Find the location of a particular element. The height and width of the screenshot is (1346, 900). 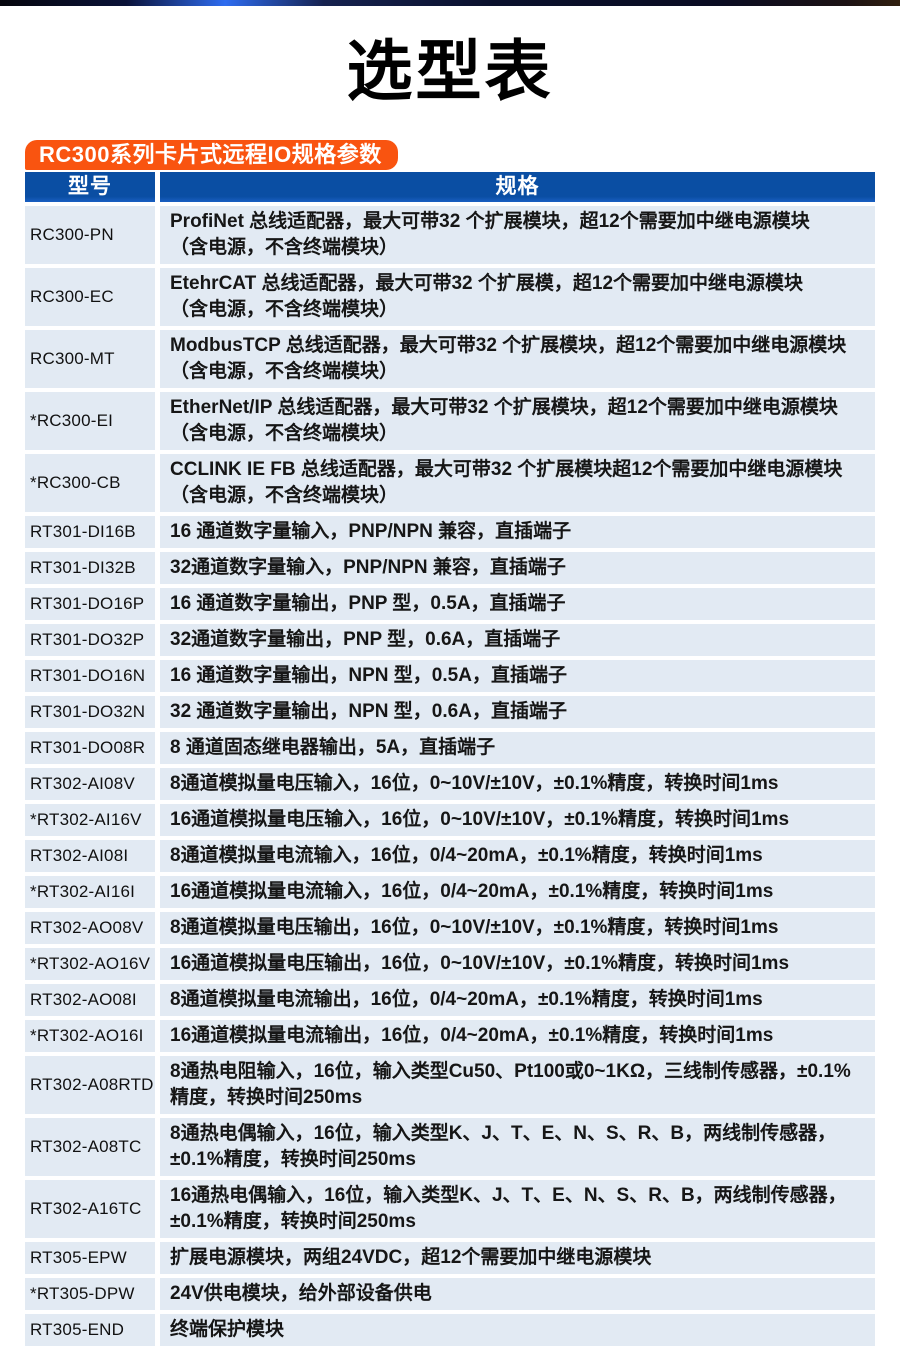

model-cell: RT302-AO08I is located at coordinates (92, 1000).